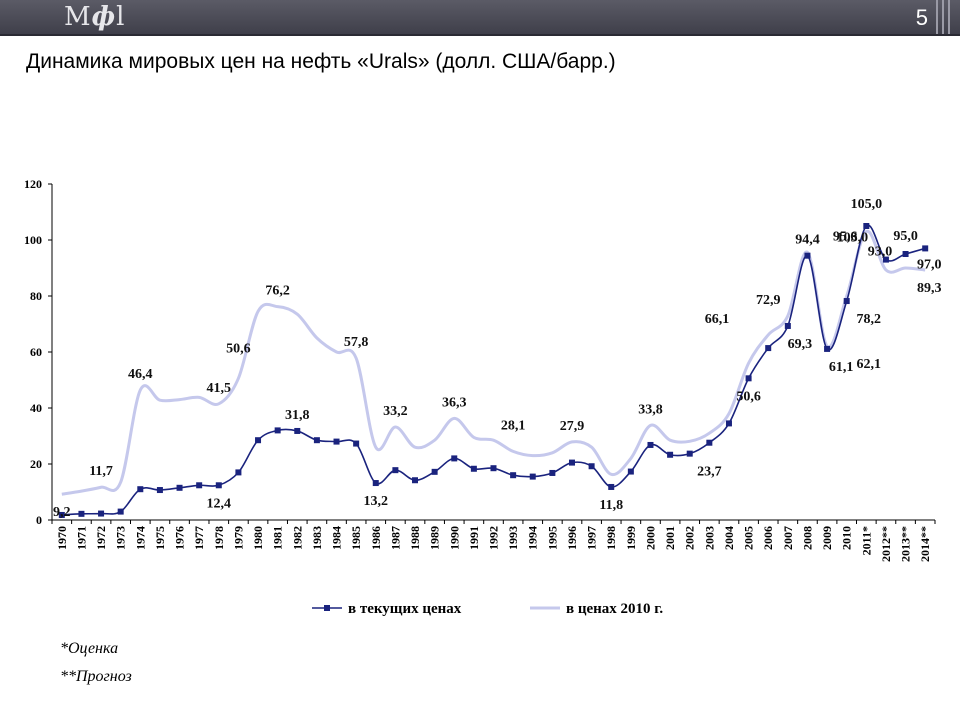 This screenshot has height=720, width=960. I want to click on x-tick-label: 2004, so click(729, 538).